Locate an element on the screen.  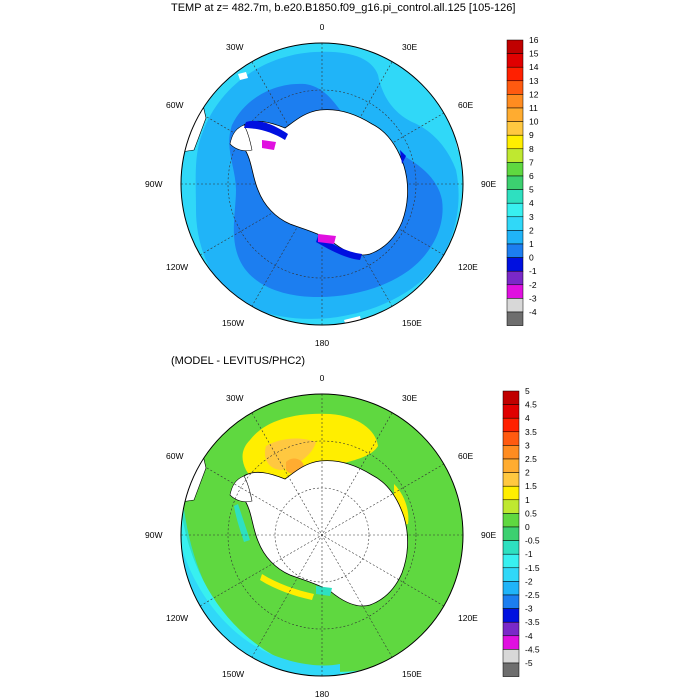
colorbar-tick-label: -2.5 is located at coordinates (532, 595).